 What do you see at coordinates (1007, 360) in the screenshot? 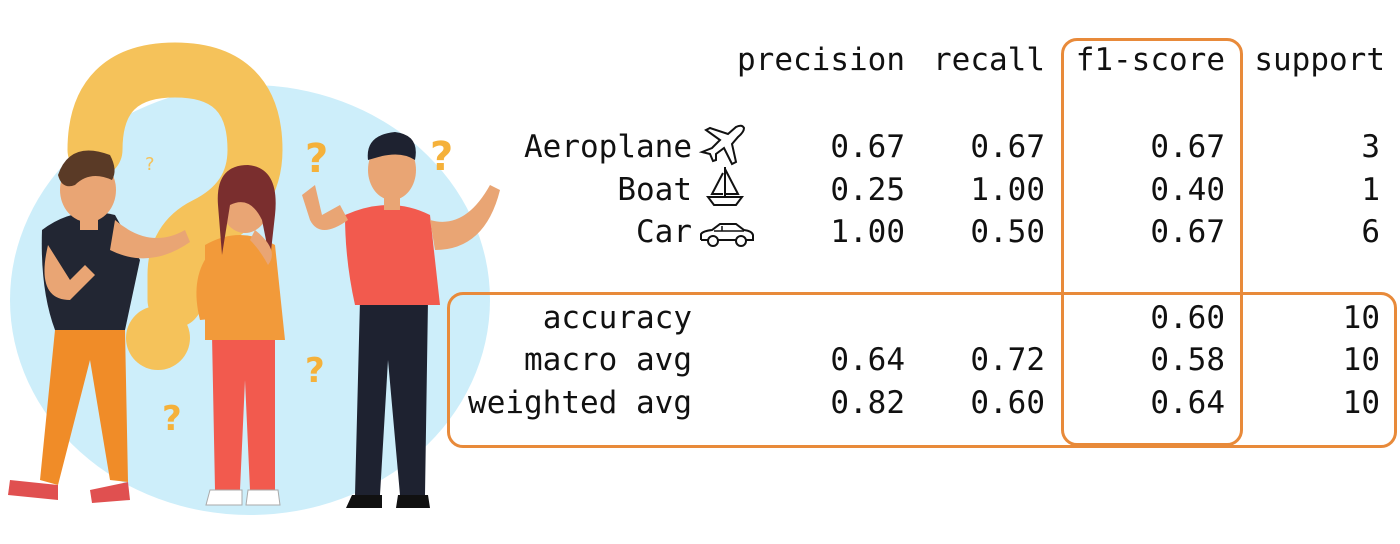
I see `macro-avg-recall: 0.72` at bounding box center [1007, 360].